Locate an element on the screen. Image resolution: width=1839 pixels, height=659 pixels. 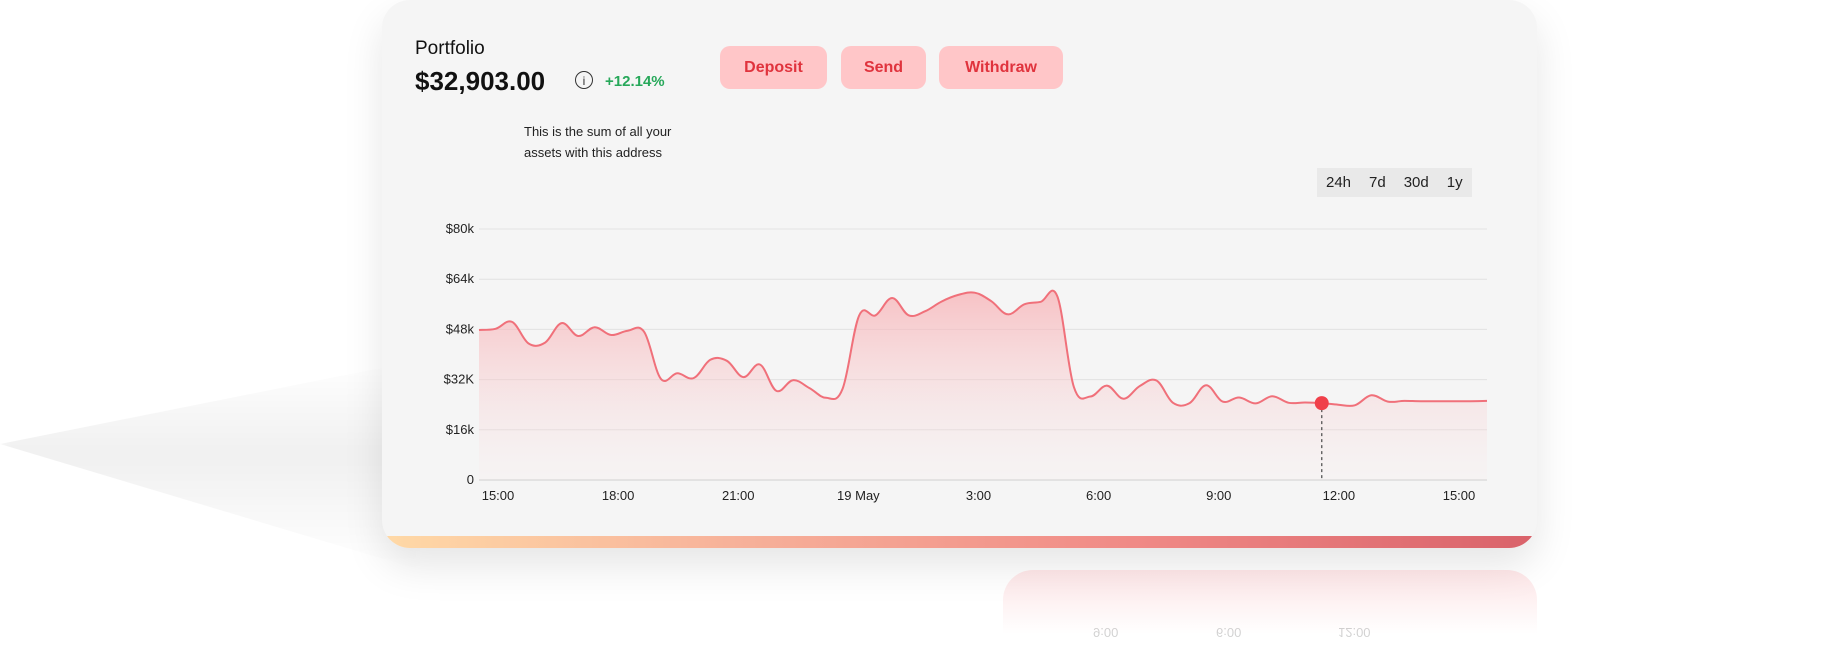
y-tick-label: 0 is located at coordinates (470, 479).